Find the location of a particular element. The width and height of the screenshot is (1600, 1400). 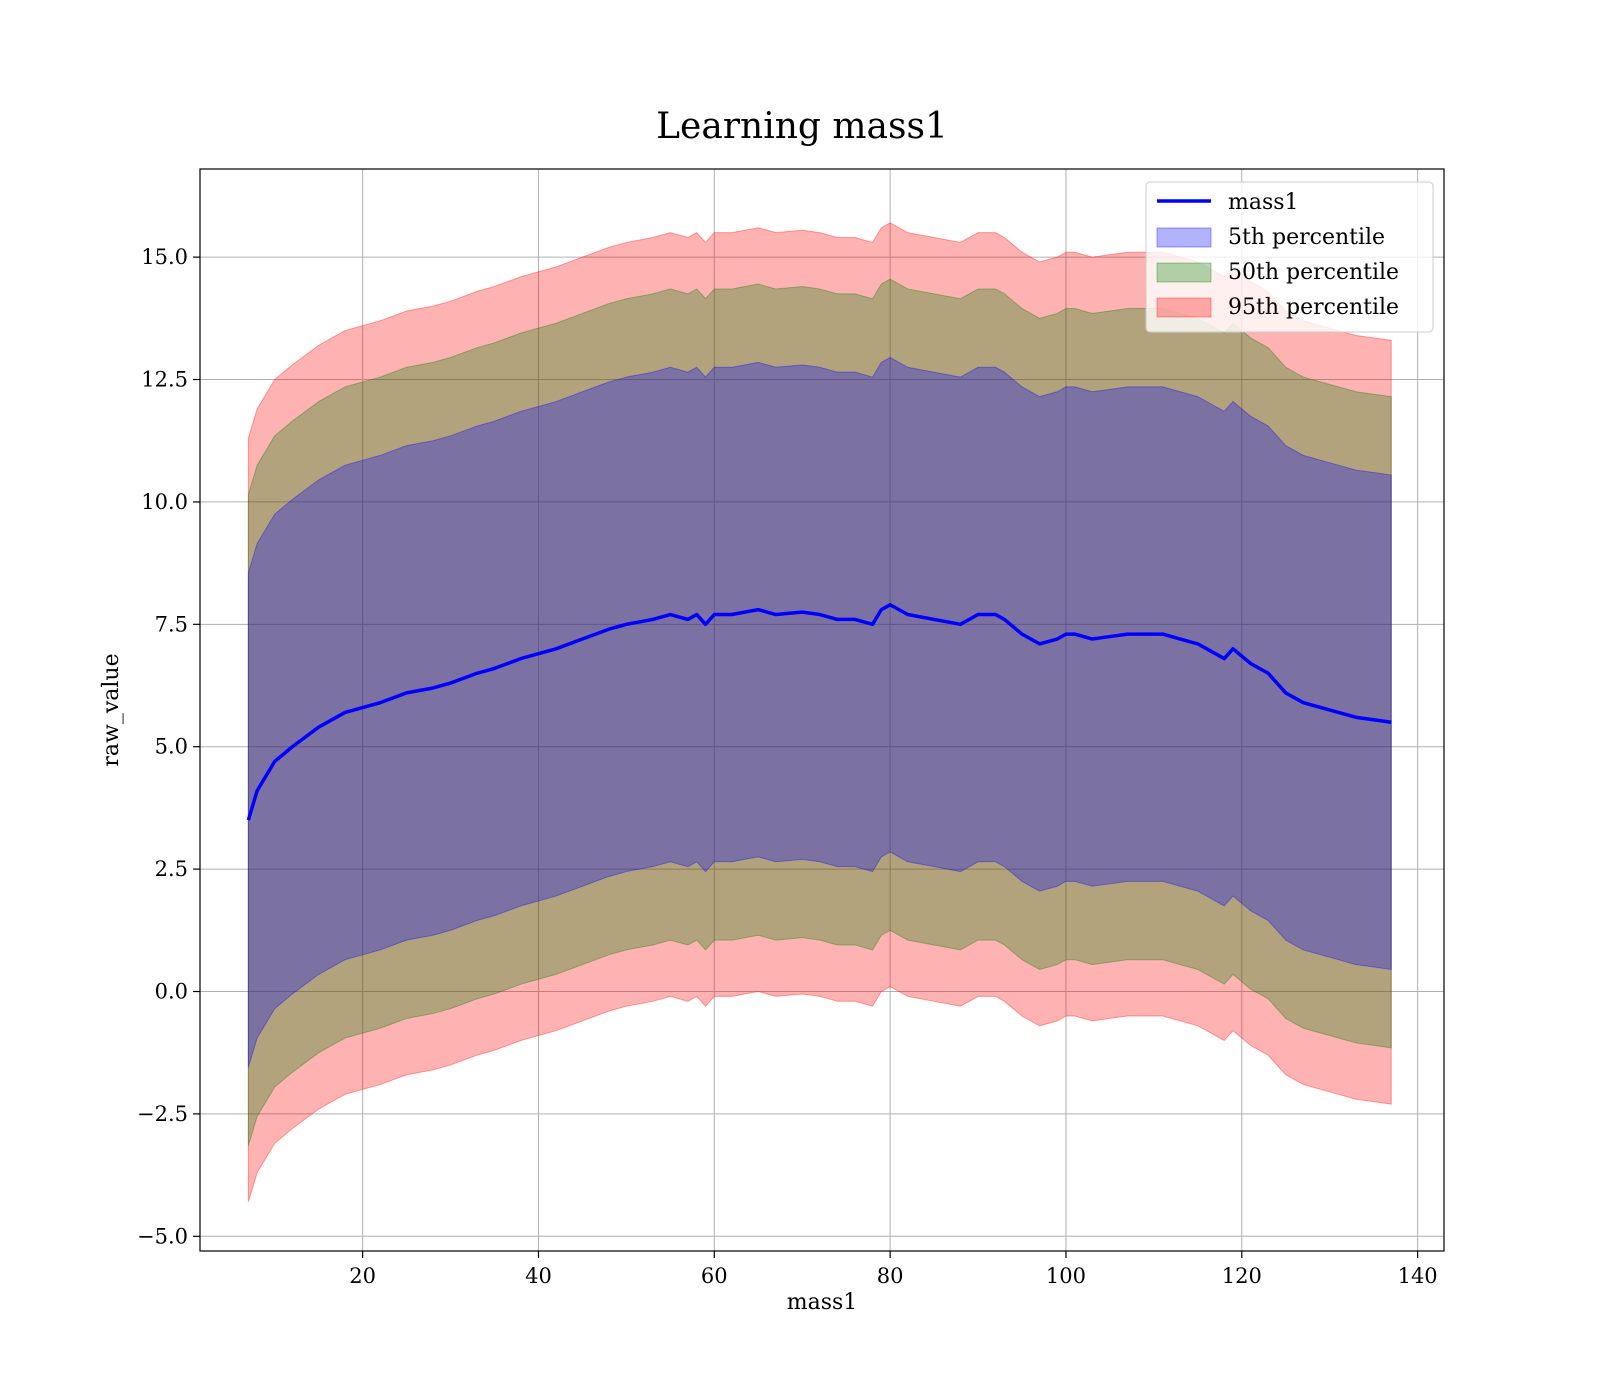

legend-label-mass1: mass1 is located at coordinates (1263, 202).